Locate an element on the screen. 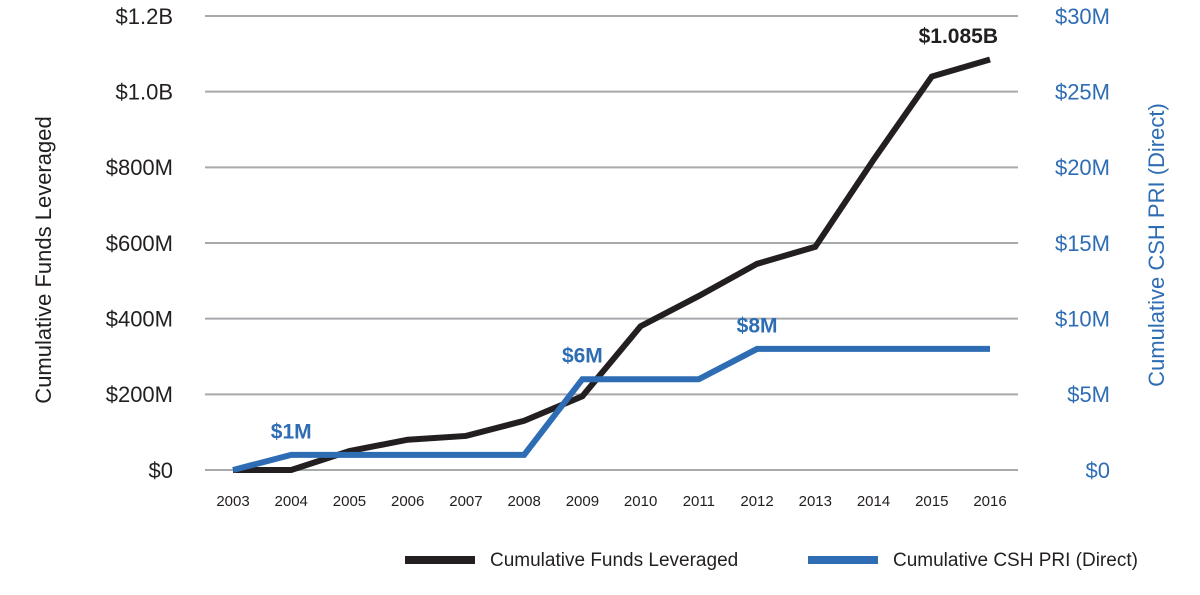  legend-label: Cumulative CSH PRI (Direct) is located at coordinates (1015, 560).